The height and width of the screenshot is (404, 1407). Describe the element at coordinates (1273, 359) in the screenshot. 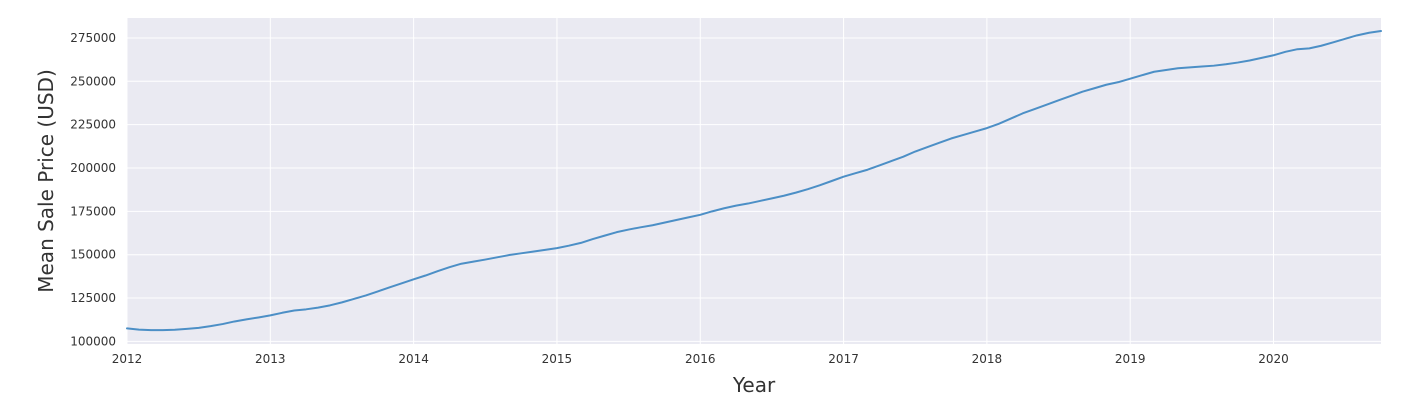

I see `x-tick-label: 2020` at that location.